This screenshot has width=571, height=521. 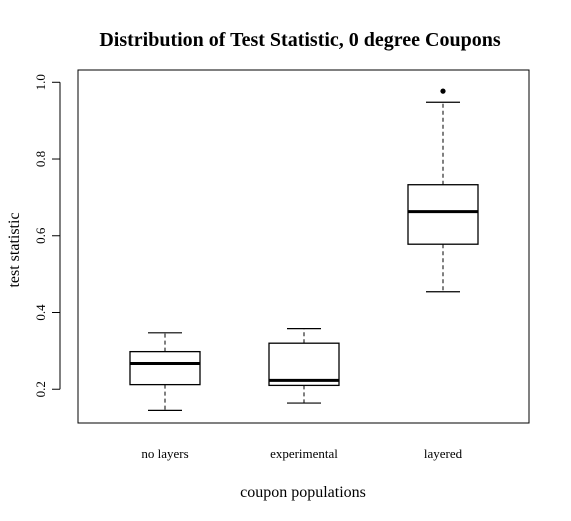 I want to click on y-tick-label: 0.8, so click(x=40, y=159).